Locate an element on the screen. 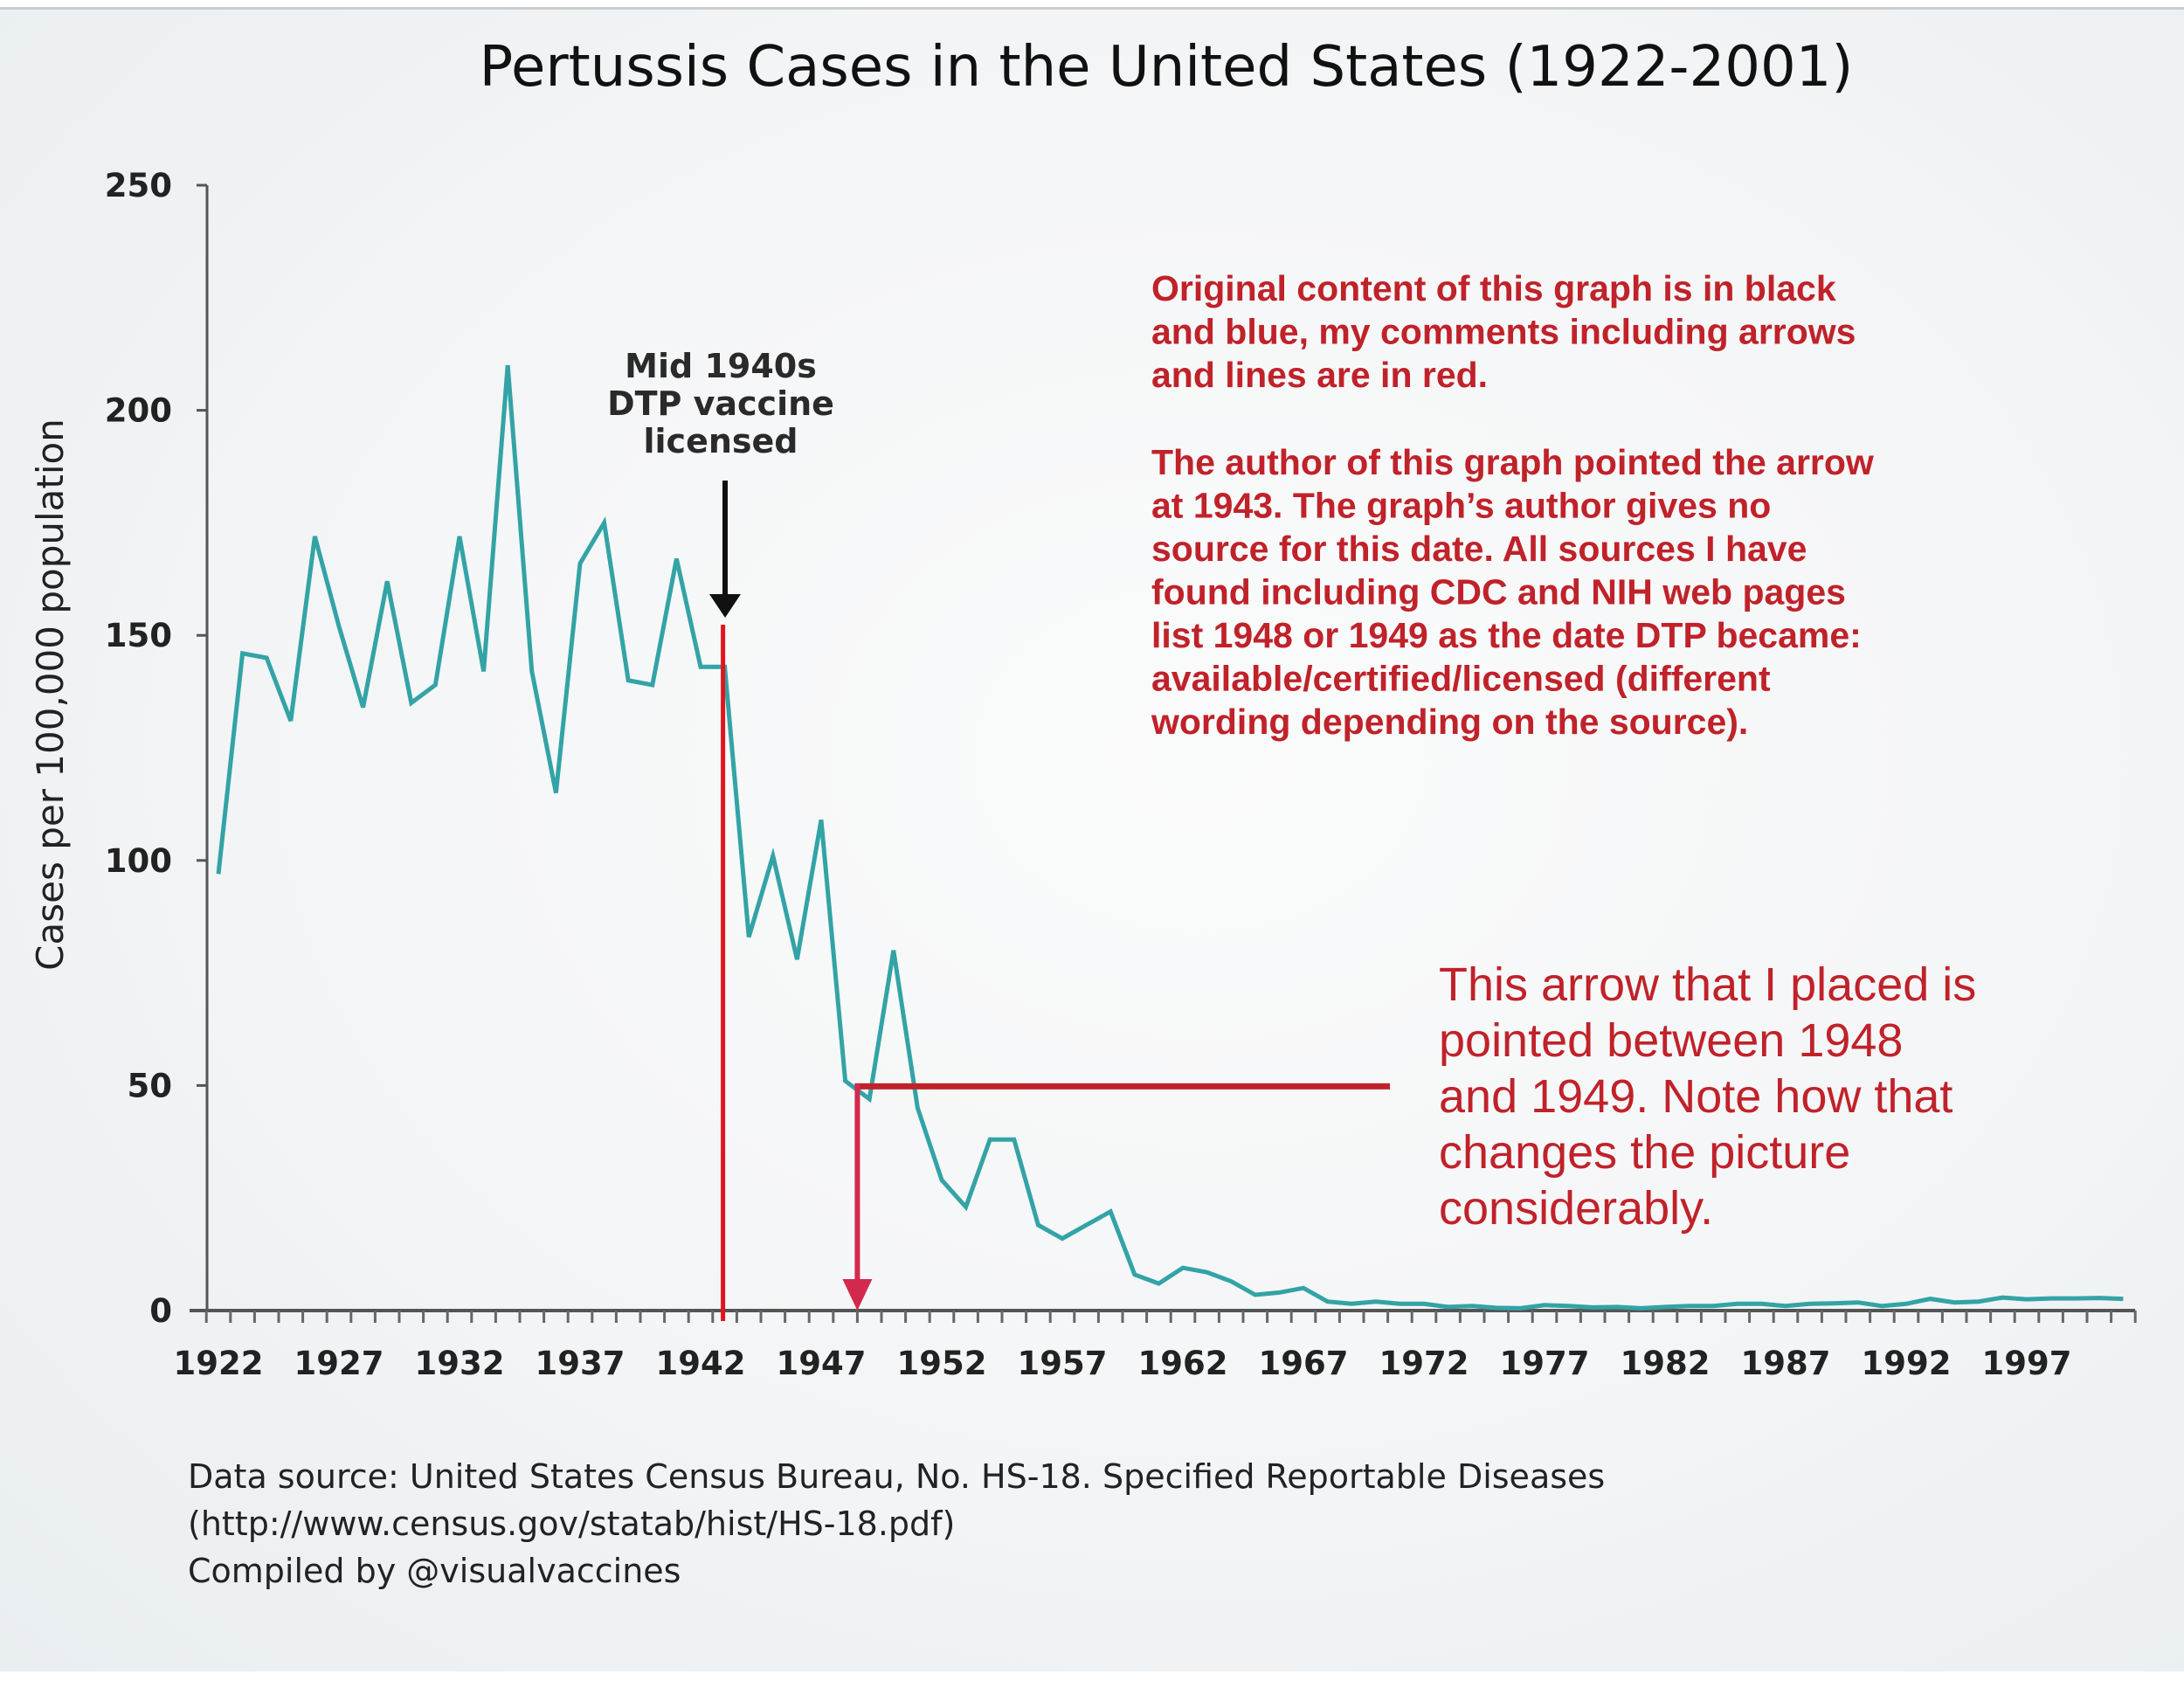  x-tick-label: 1967 is located at coordinates (1304, 1363).